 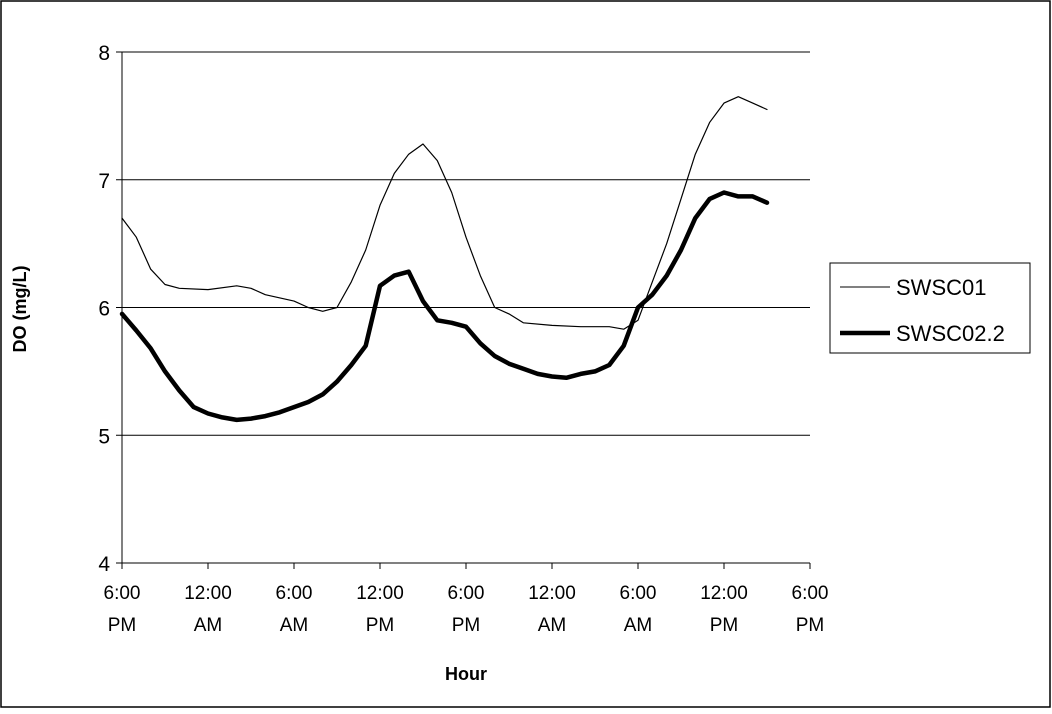 I want to click on legend-box, so click(x=930, y=308).